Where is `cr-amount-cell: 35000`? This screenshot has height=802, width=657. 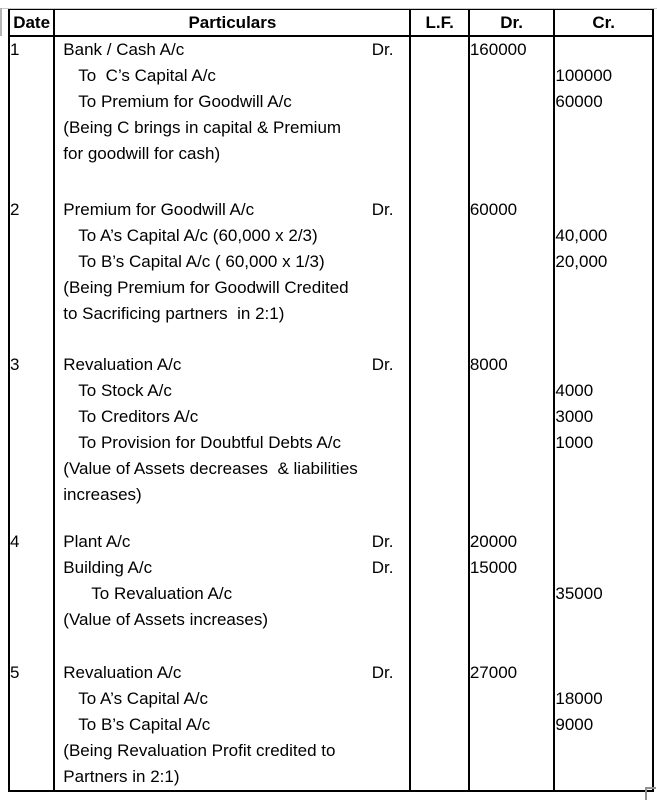 cr-amount-cell: 35000 is located at coordinates (603, 594).